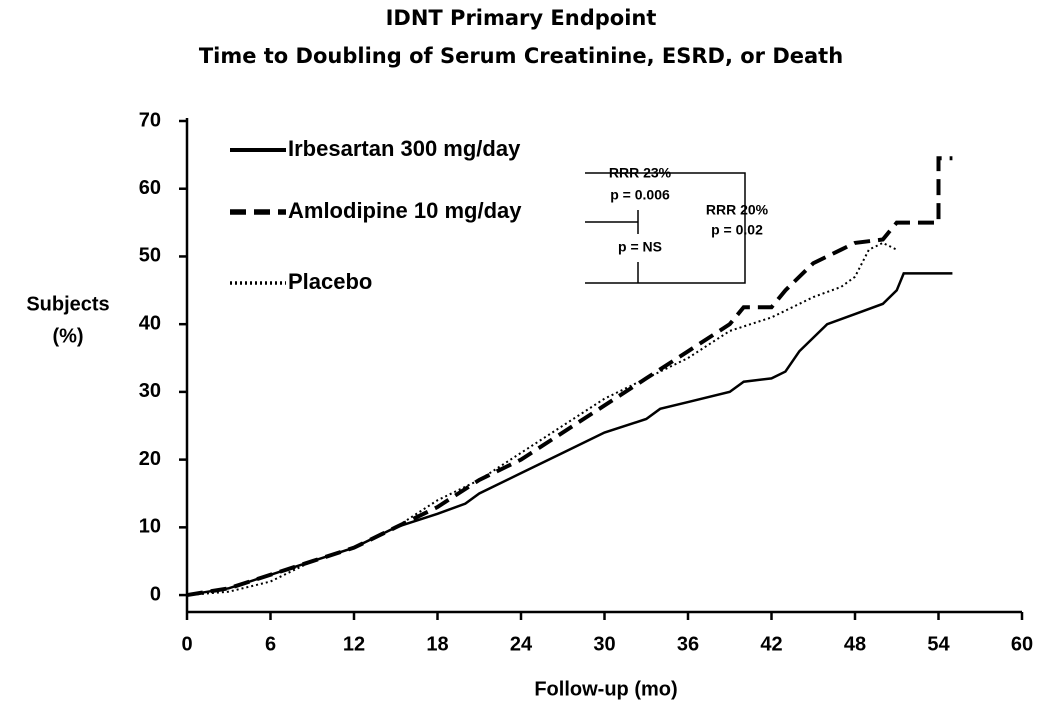  Describe the element at coordinates (67, 304) in the screenshot. I see `y-axis-label: Subjects` at that location.